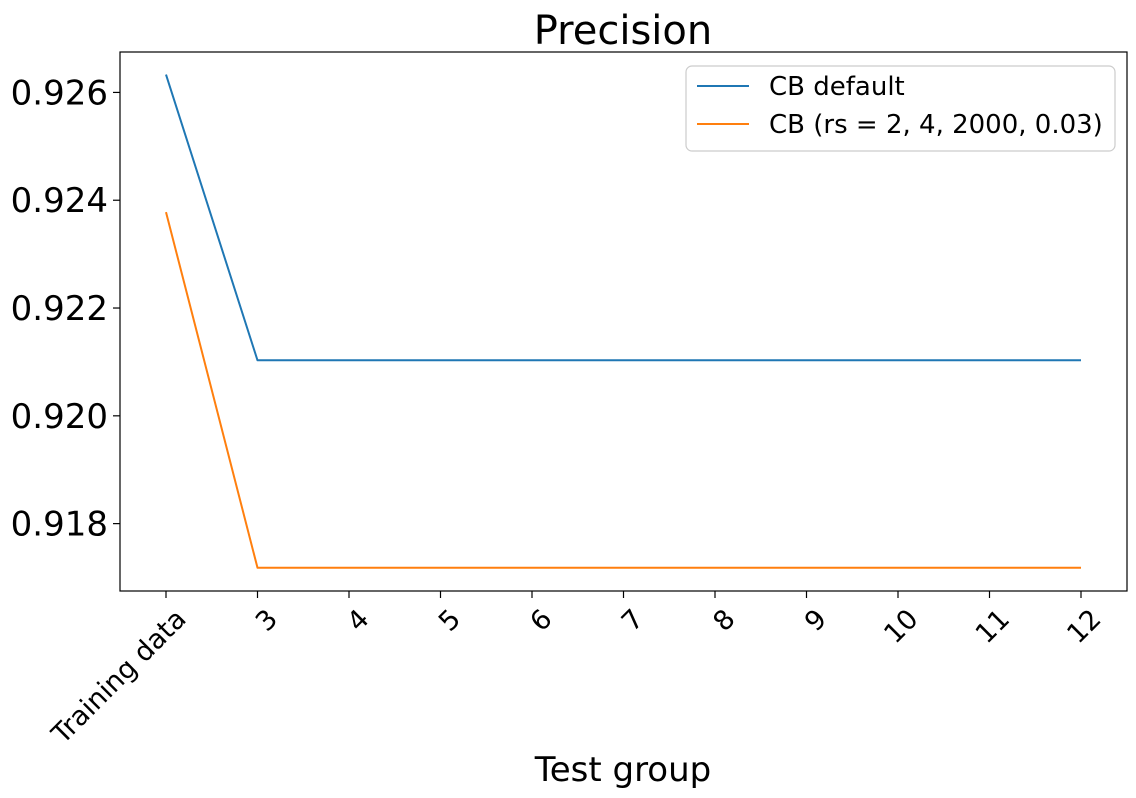 Image resolution: width=1136 pixels, height=798 pixels. What do you see at coordinates (816, 621) in the screenshot?
I see `x-tick-label: 9` at bounding box center [816, 621].